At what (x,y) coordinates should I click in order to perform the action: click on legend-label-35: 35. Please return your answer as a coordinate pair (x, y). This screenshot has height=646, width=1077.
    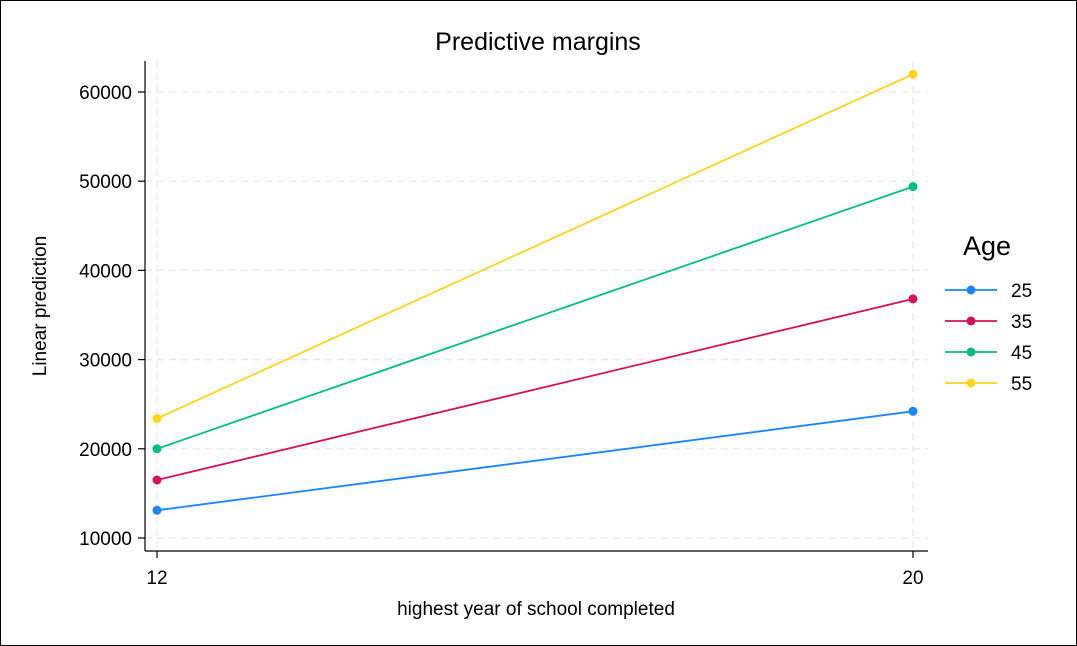
    Looking at the image, I should click on (1021, 322).